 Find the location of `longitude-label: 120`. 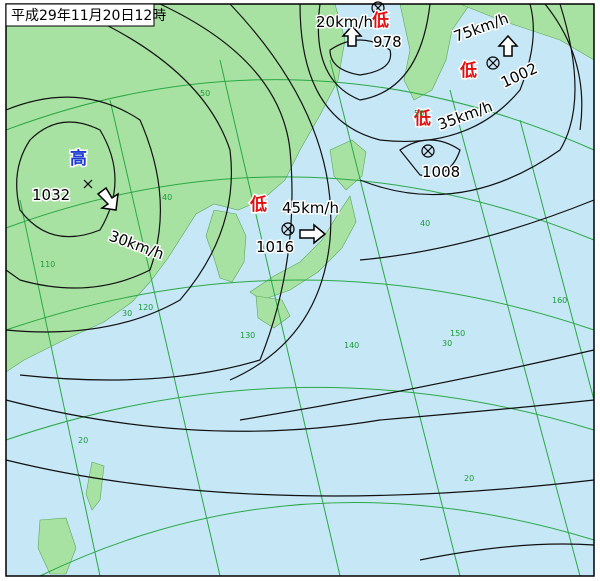

longitude-label: 120 is located at coordinates (145, 307).